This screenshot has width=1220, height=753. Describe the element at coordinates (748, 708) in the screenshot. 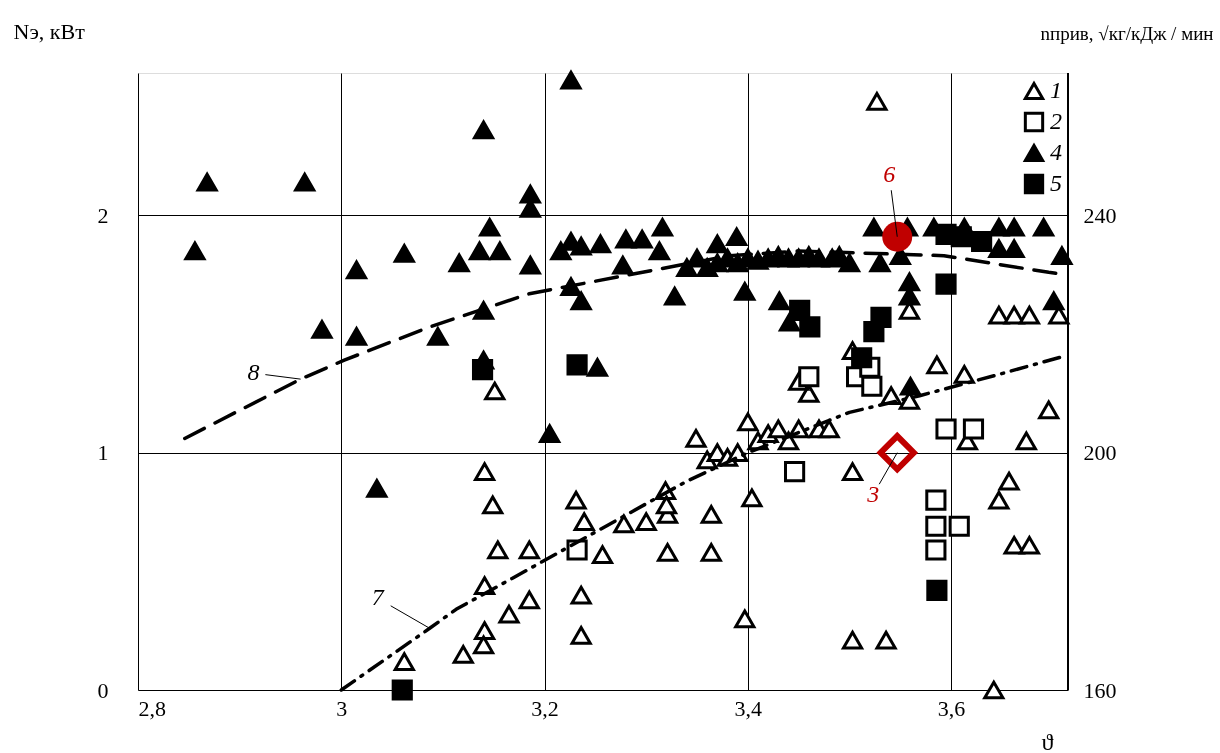

I see `x-tick-label: 3,4` at that location.